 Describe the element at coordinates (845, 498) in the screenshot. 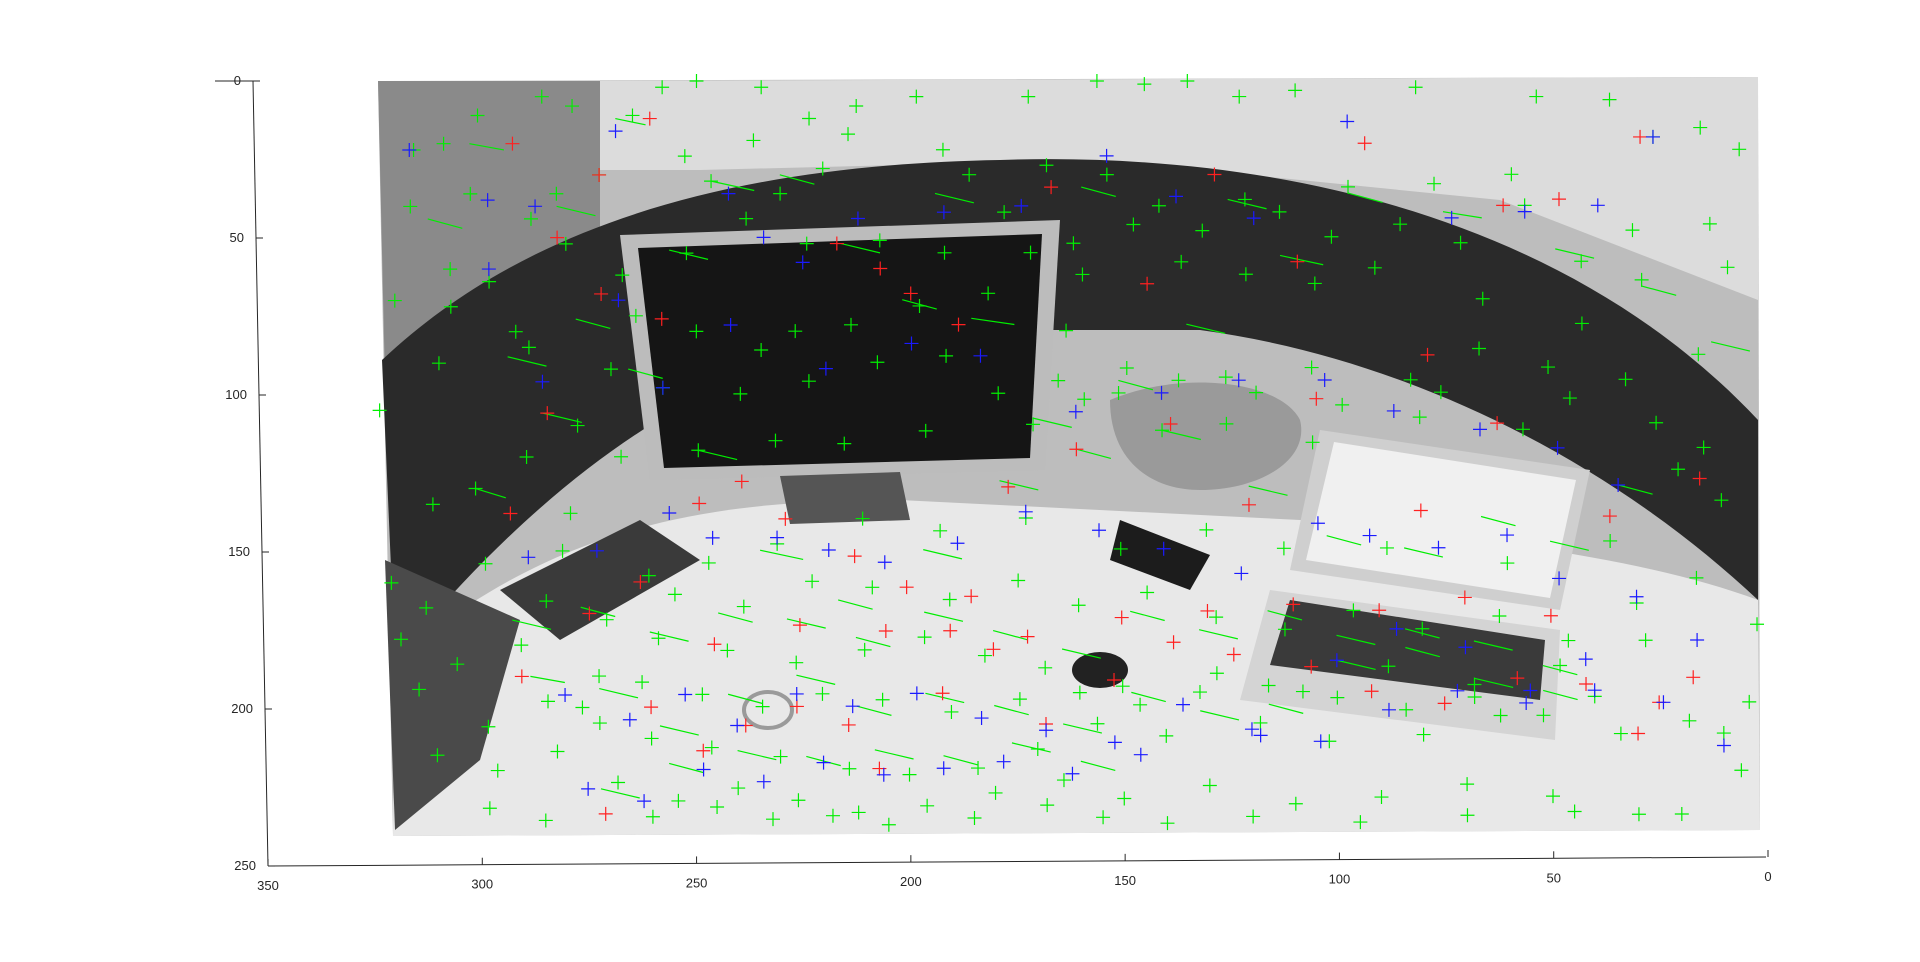

I see `photo-monitor-stand` at that location.